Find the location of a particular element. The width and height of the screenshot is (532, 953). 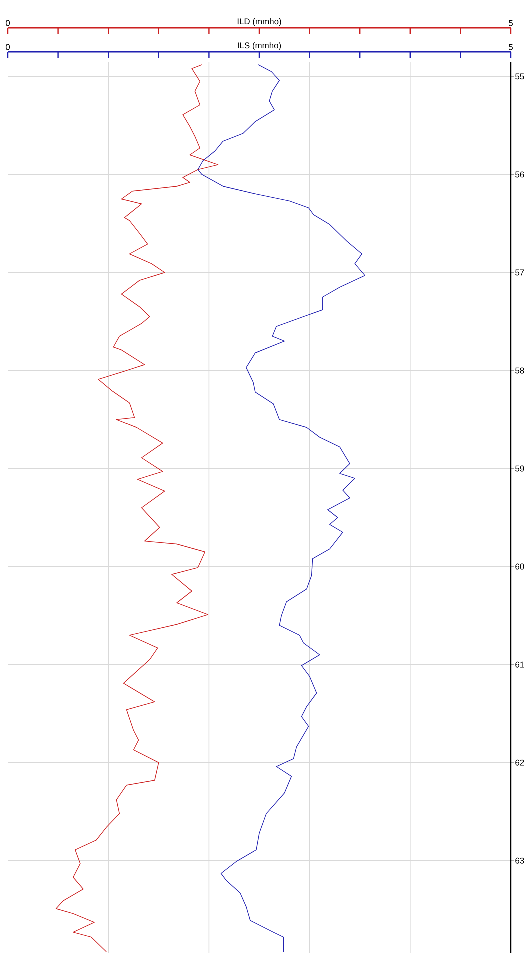

x2-axis-title: ILS (mmho) is located at coordinates (260, 46).